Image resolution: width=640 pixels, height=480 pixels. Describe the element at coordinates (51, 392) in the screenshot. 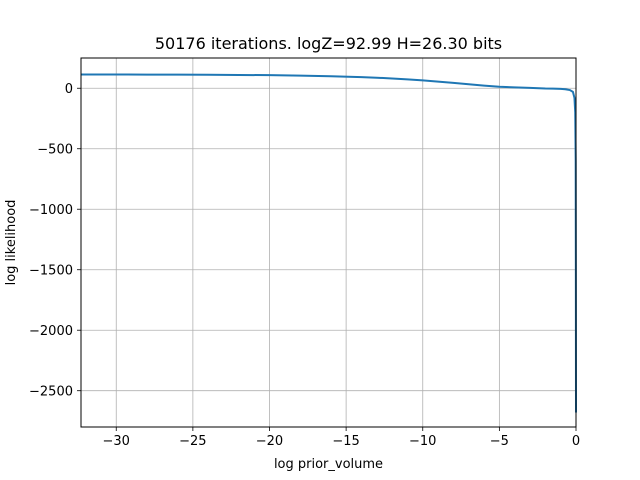

I see `y-tick-label: −2500` at that location.